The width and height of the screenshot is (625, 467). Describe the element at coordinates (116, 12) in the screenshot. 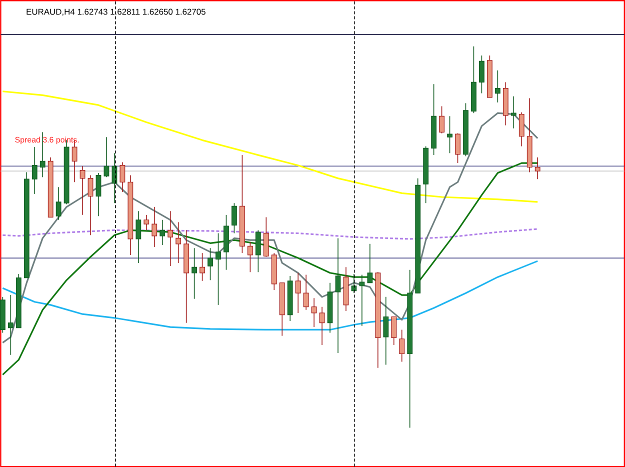

I see `chart-title: EURAUD,H4 1.62743 1.62811 1.62650 1.62705` at that location.